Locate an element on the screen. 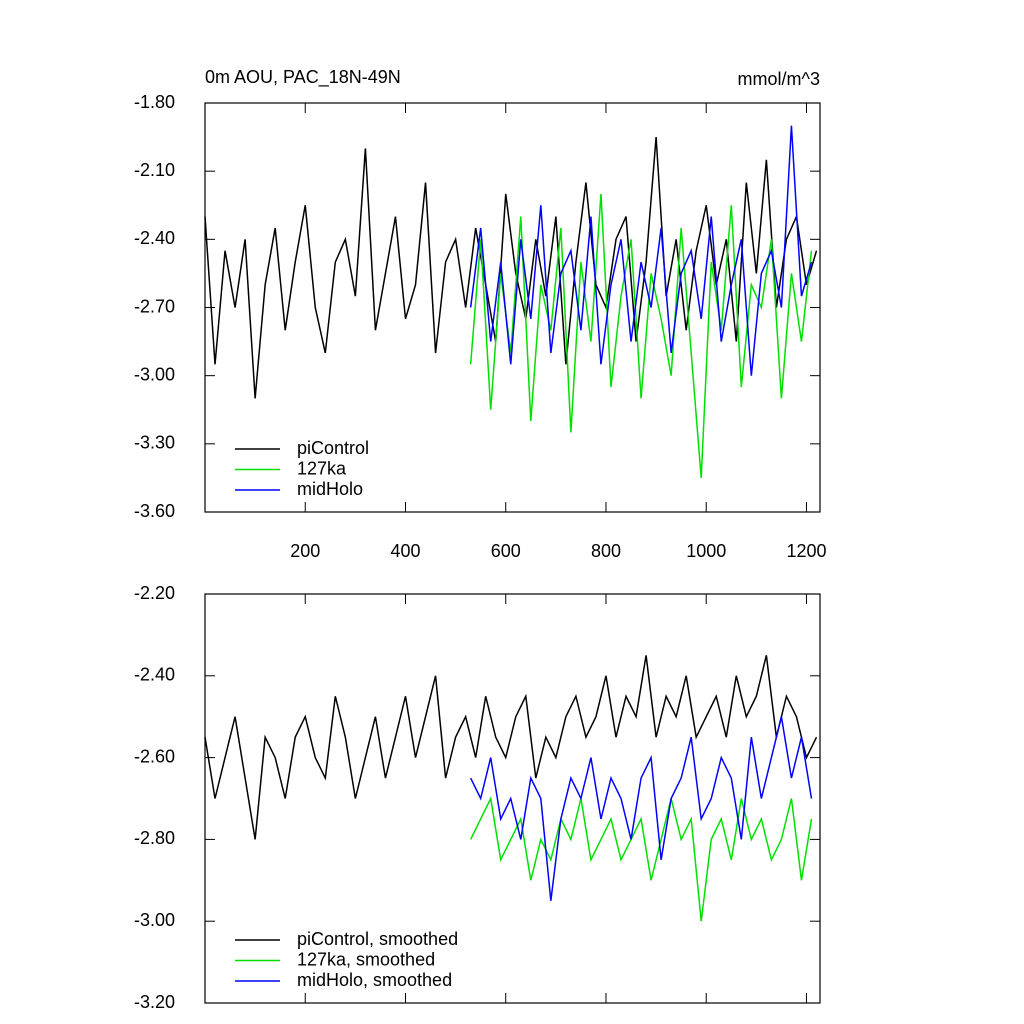 Image resolution: width=1024 pixels, height=1024 pixels. legend-label: 127ka is located at coordinates (322, 468).